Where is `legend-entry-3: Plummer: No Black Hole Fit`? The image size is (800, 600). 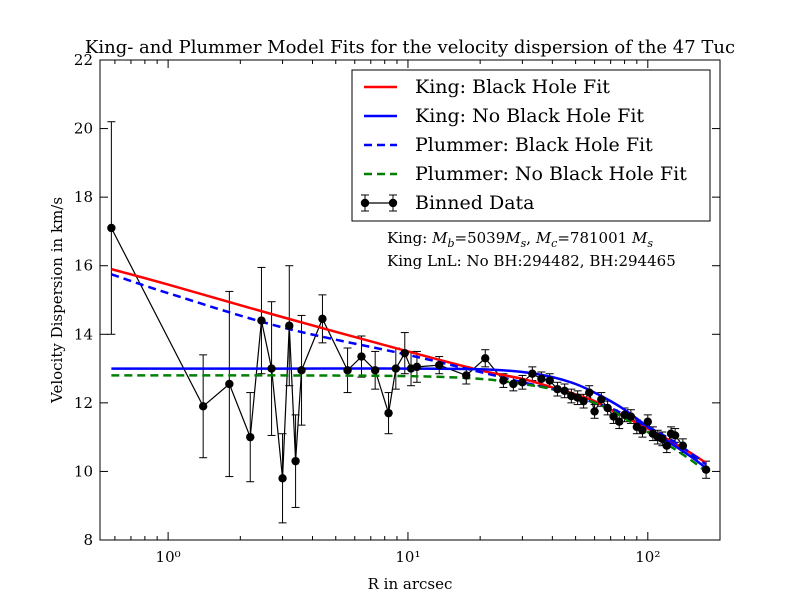
legend-entry-3: Plummer: No Black Hole Fit is located at coordinates (525, 174).